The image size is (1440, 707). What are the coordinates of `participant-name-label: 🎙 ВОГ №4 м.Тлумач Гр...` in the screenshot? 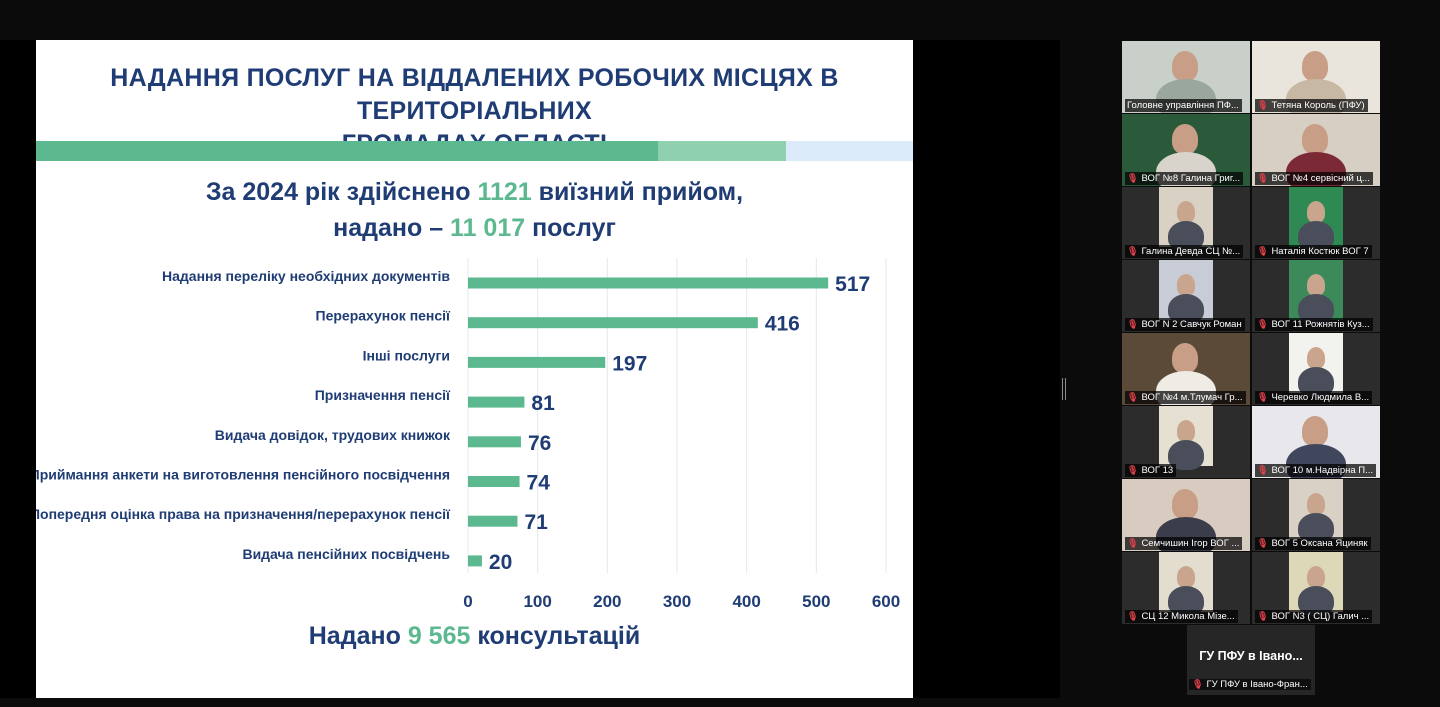 It's located at (1185, 397).